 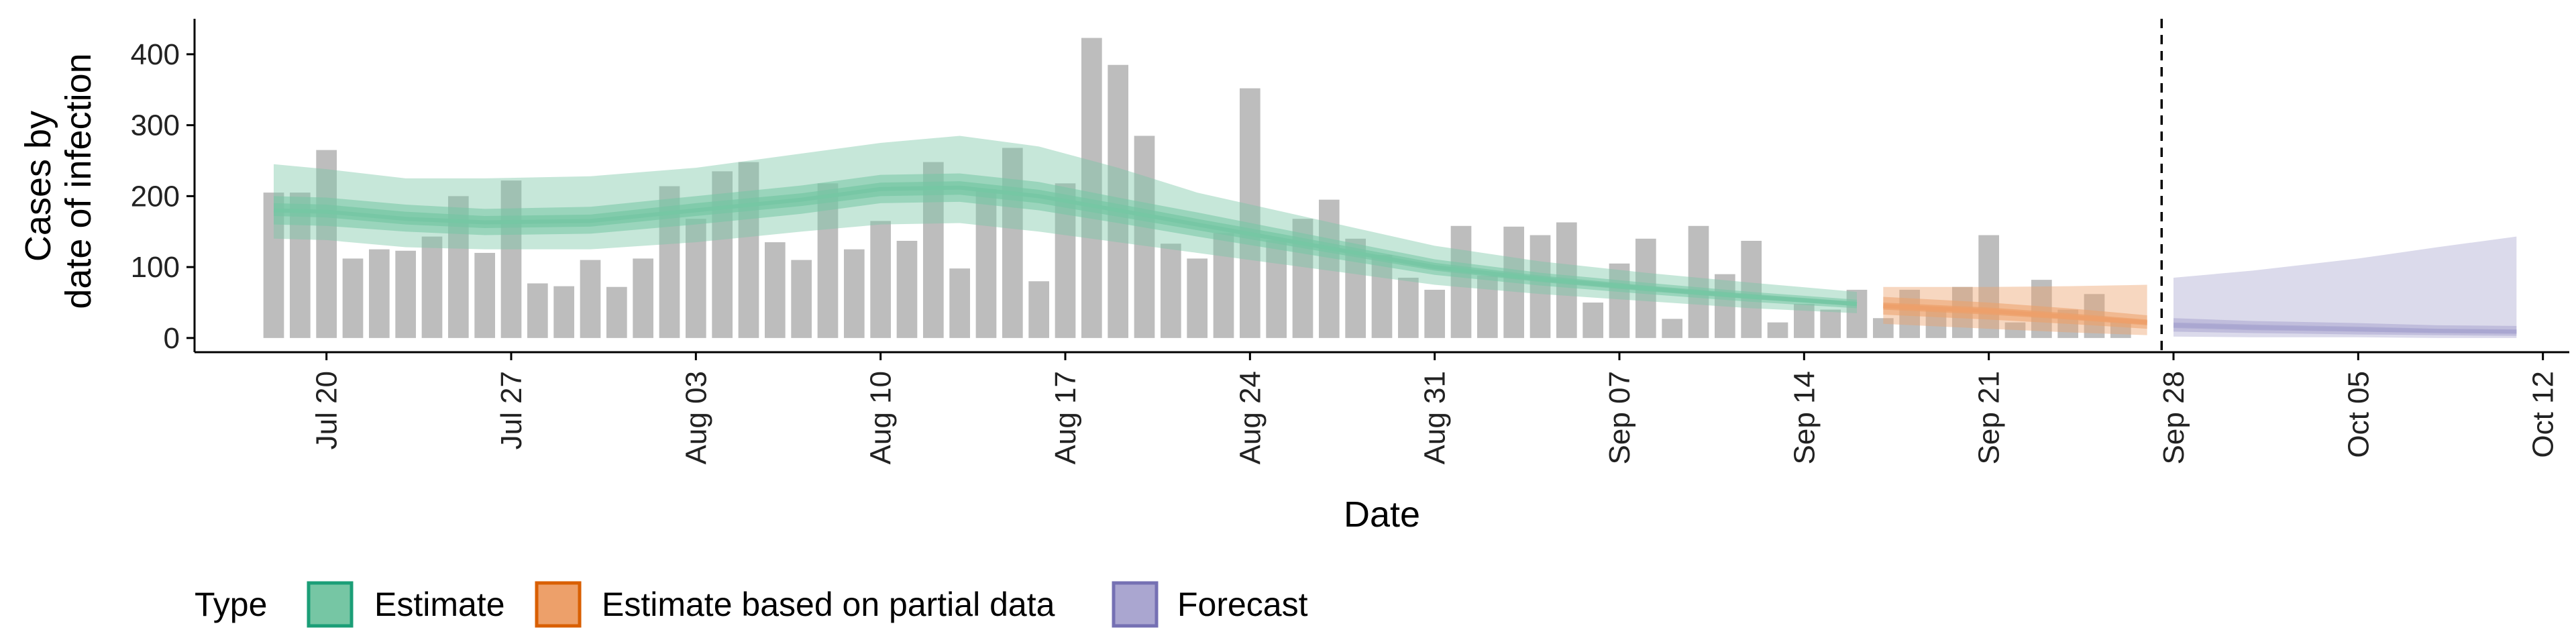 What do you see at coordinates (1135, 604) in the screenshot?
I see `legend-swatch-forecast` at bounding box center [1135, 604].